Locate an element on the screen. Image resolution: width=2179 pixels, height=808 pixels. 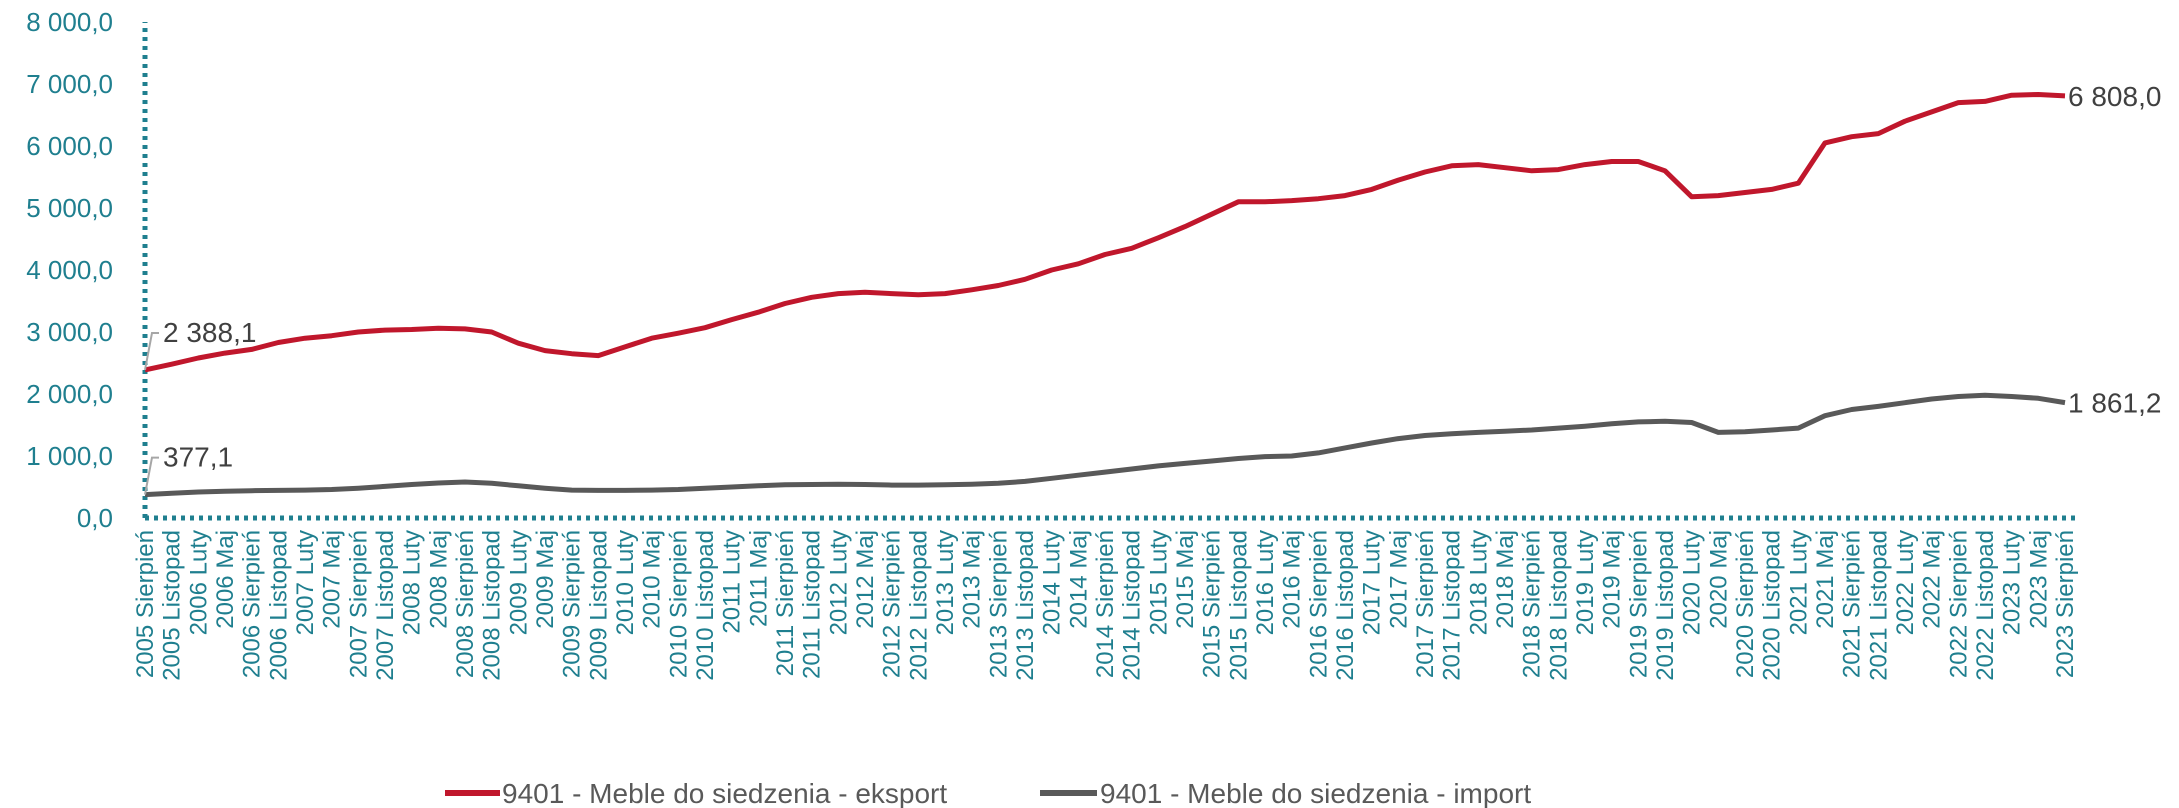
x-tick-label: 2011 Luty is located at coordinates (732, 582).